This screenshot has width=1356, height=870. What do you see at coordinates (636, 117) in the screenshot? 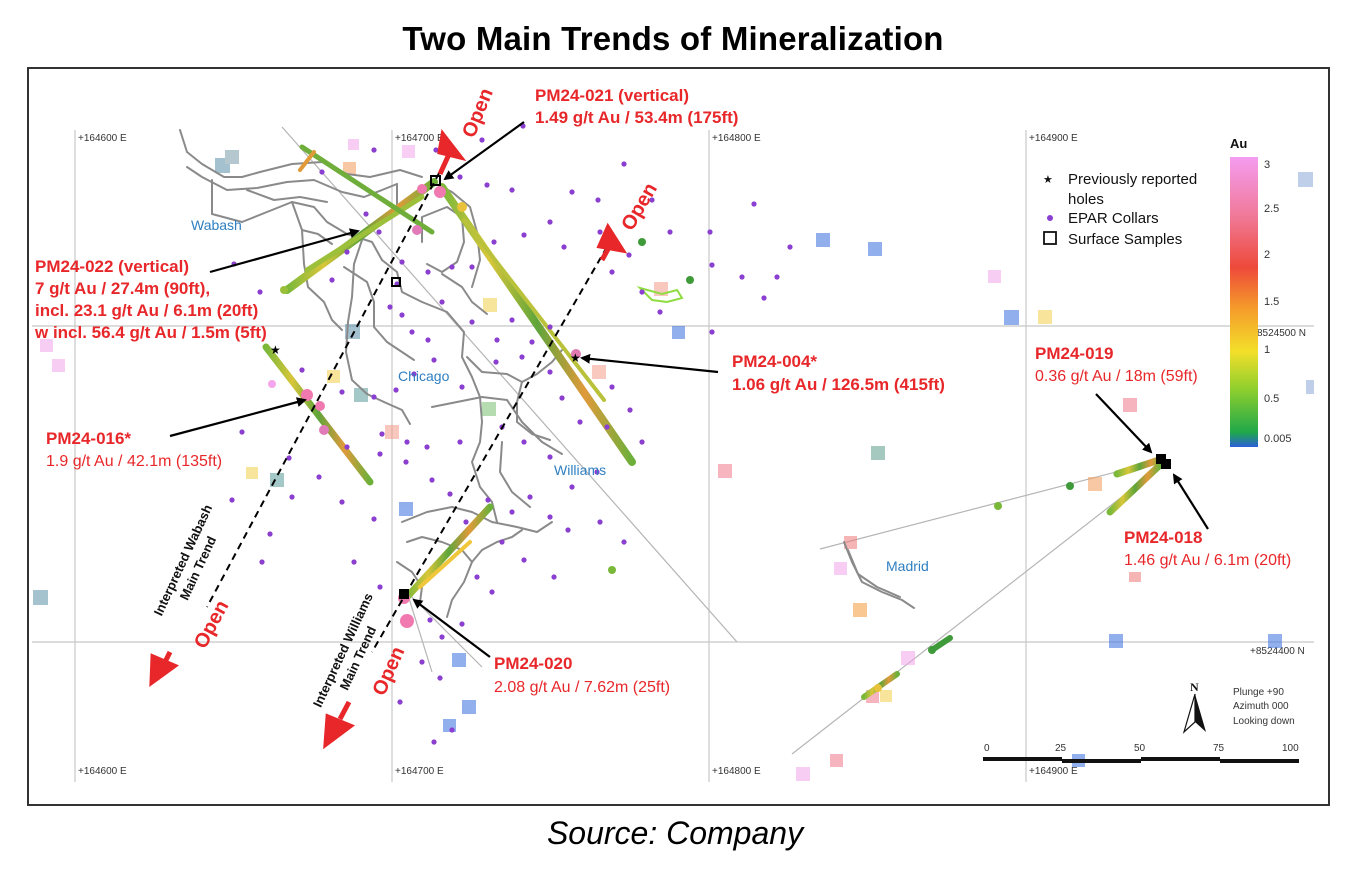
I see `callout-pm24-021: 1.49 g/t Au / 53.4m (175ft)` at bounding box center [636, 117].